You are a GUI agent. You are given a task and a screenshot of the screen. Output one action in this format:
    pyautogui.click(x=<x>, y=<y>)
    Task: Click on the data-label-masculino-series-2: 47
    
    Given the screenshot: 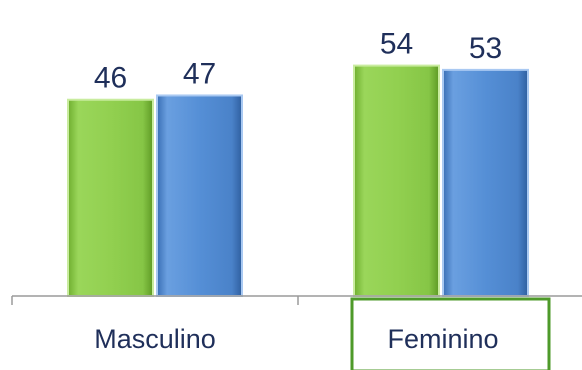 What is the action you would take?
    pyautogui.click(x=199, y=73)
    